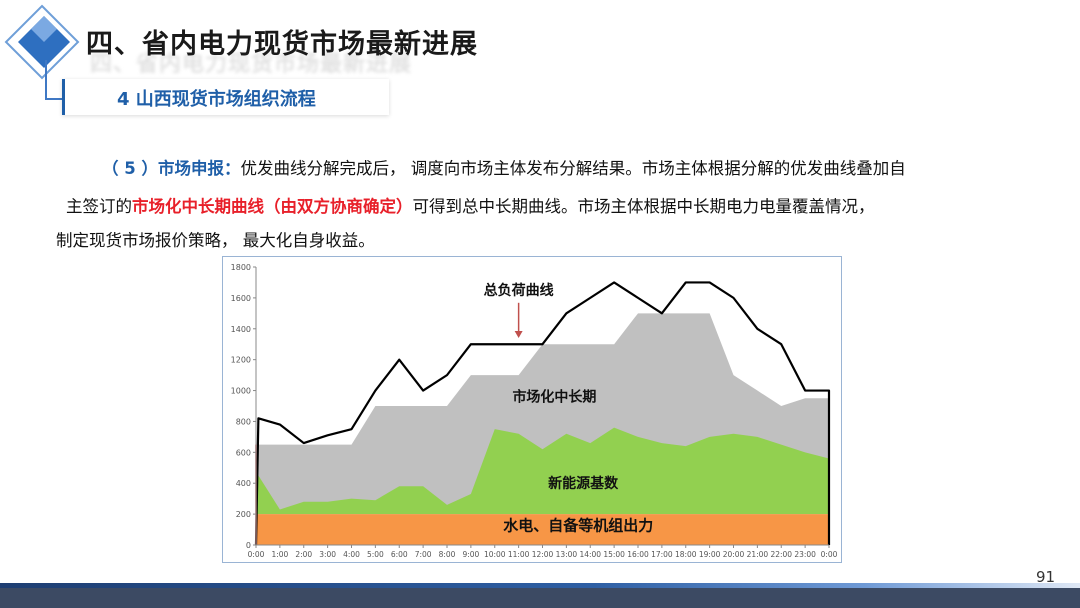 The height and width of the screenshot is (608, 1080). What do you see at coordinates (248, 545) in the screenshot?
I see `y-tick-label: 0` at bounding box center [248, 545].